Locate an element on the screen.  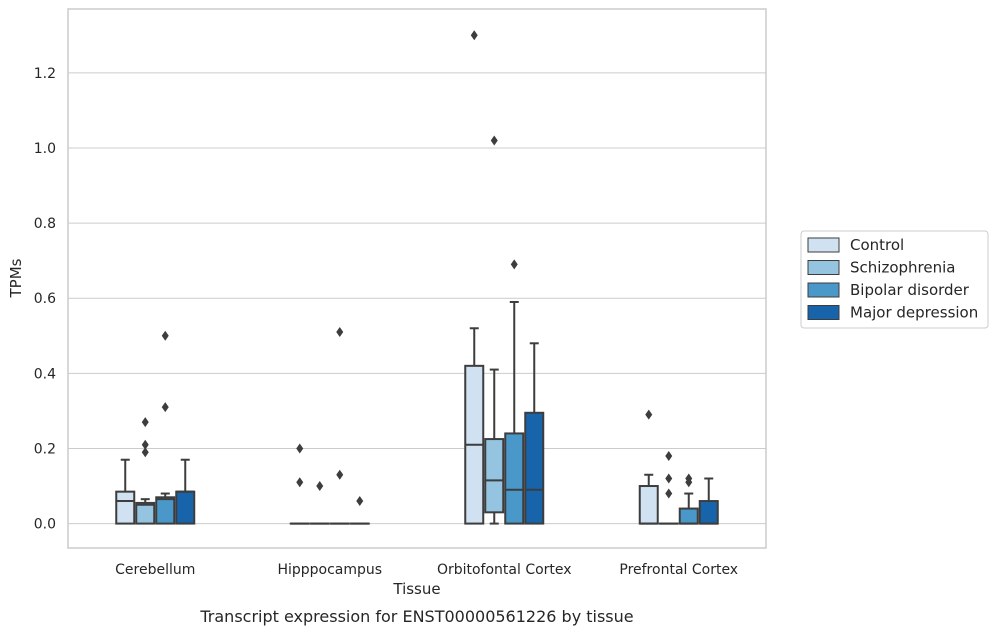
x-tick-label: Hipppocampus is located at coordinates (329, 570).